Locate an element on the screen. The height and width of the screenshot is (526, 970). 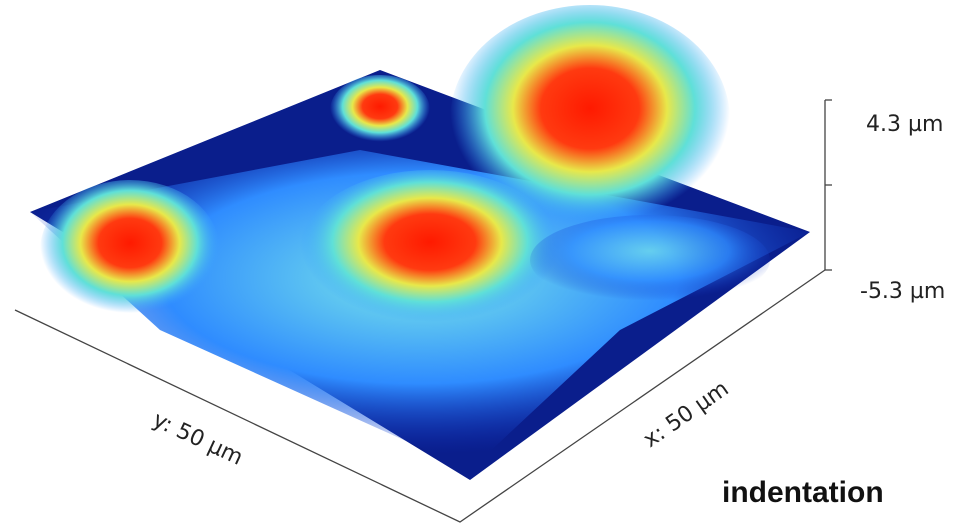
z-top-label: 4.3 µm is located at coordinates (904, 124).